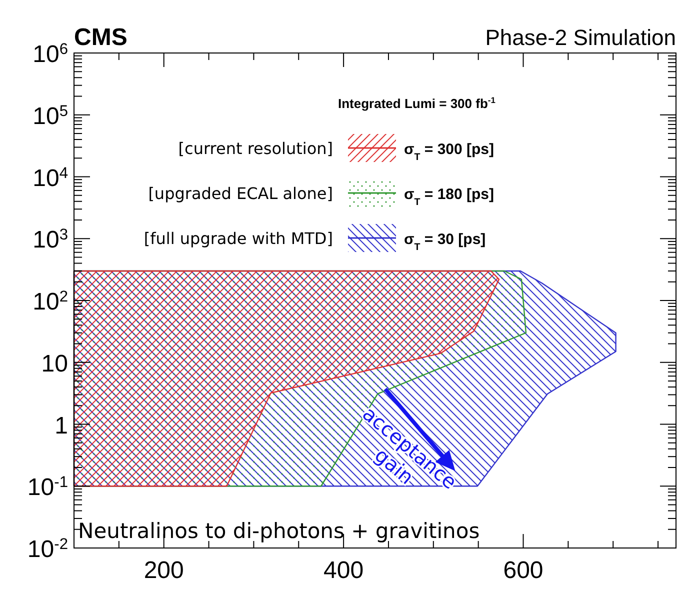 The image size is (690, 600). What do you see at coordinates (101, 37) in the screenshot?
I see `chart-title: CMS` at bounding box center [101, 37].